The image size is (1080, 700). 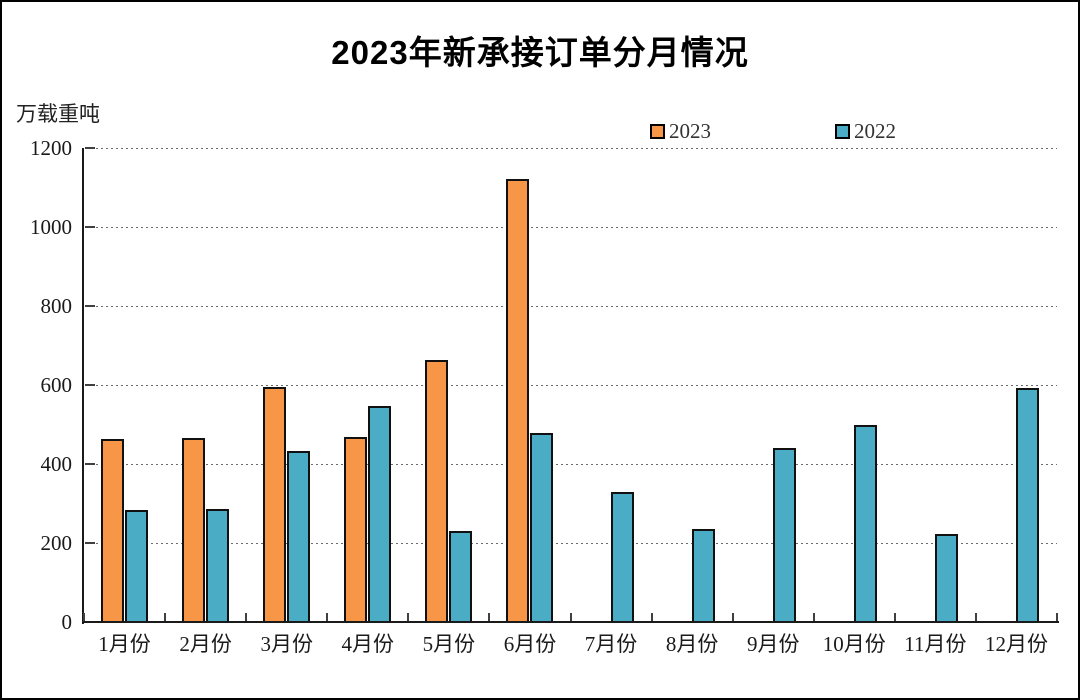 What do you see at coordinates (854, 644) in the screenshot?
I see `x-tick-label-10月份: 10月份` at bounding box center [854, 644].